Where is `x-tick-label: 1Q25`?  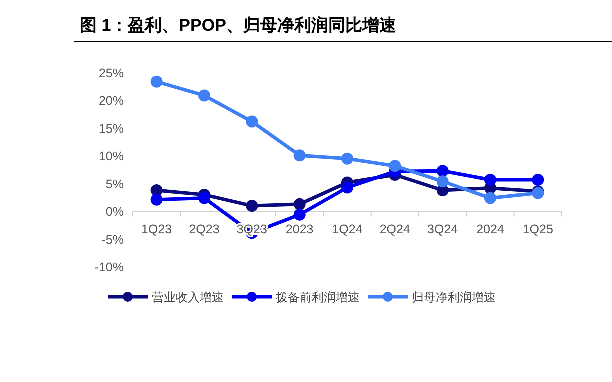
x-tick-label: 1Q25 is located at coordinates (538, 229).